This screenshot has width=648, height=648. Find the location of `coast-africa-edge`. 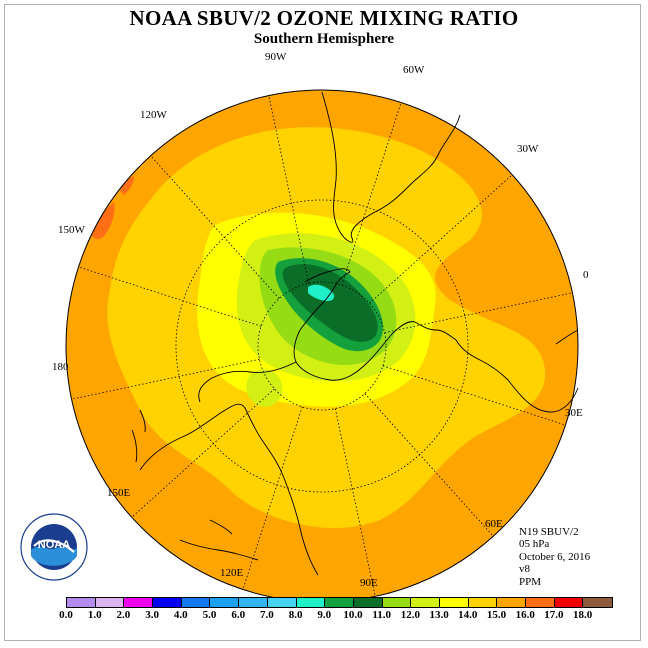

coast-africa-edge is located at coordinates (567, 337).